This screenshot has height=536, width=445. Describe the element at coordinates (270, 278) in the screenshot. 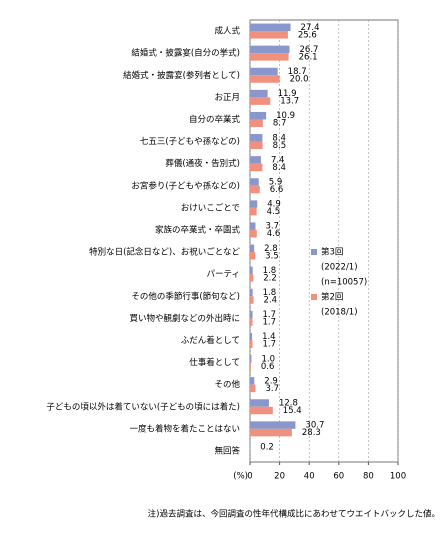

I see `value-label: 2.2` at that location.